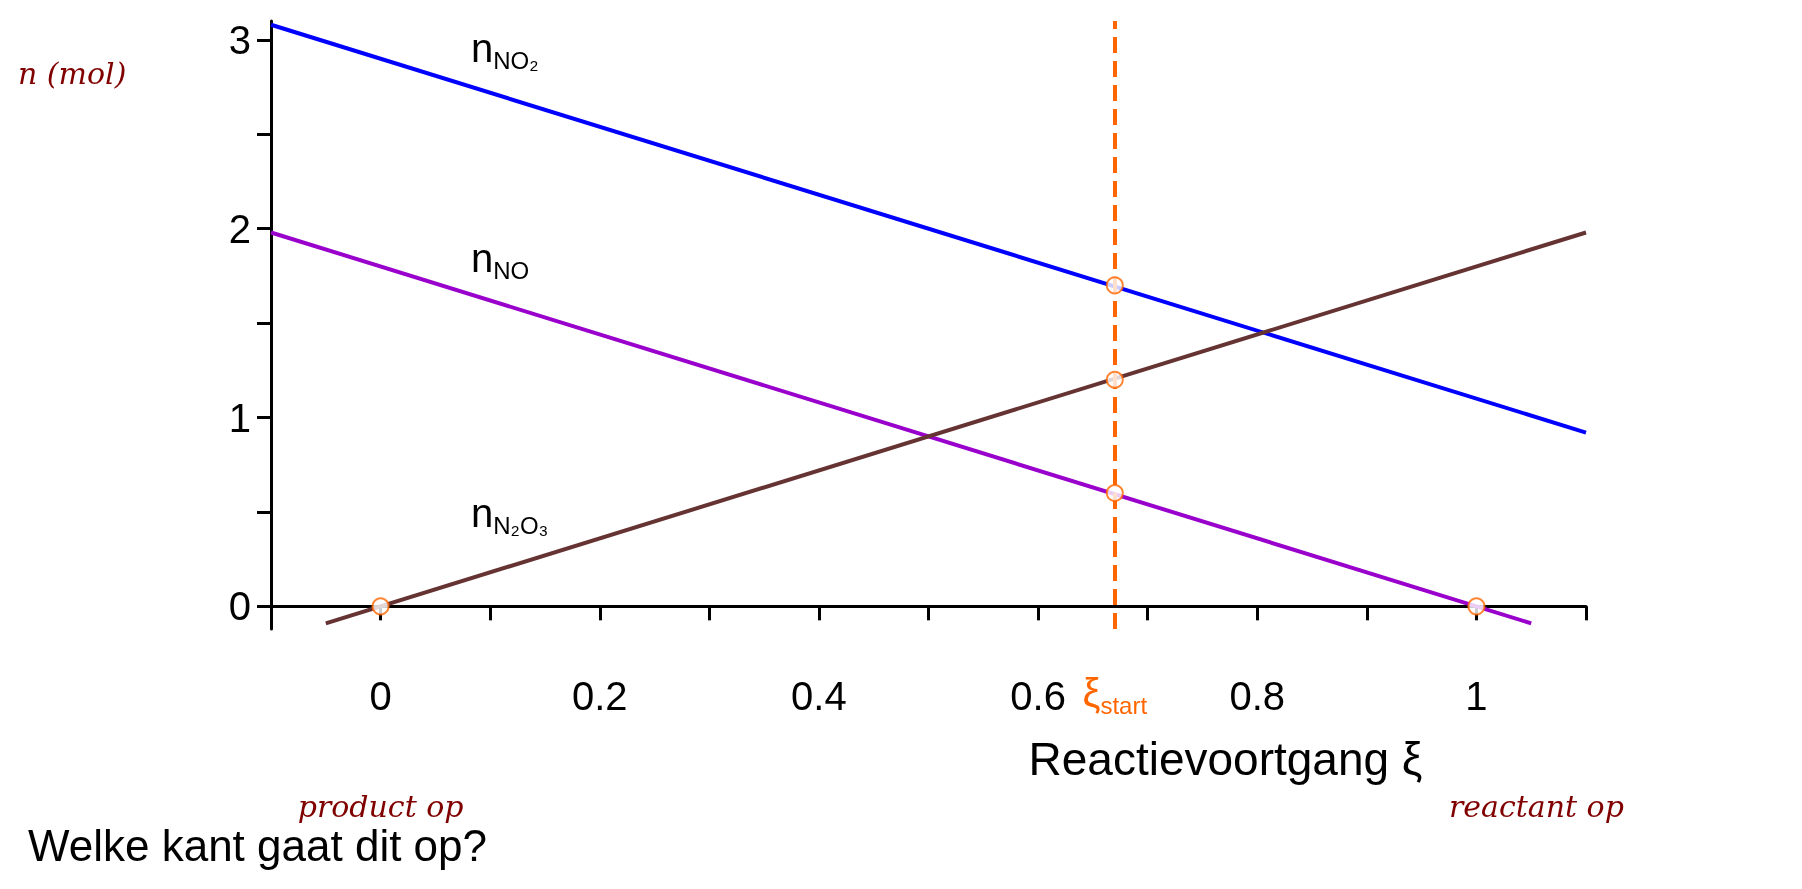 The height and width of the screenshot is (889, 1802). I want to click on x-tick-label: 0.4, so click(819, 696).